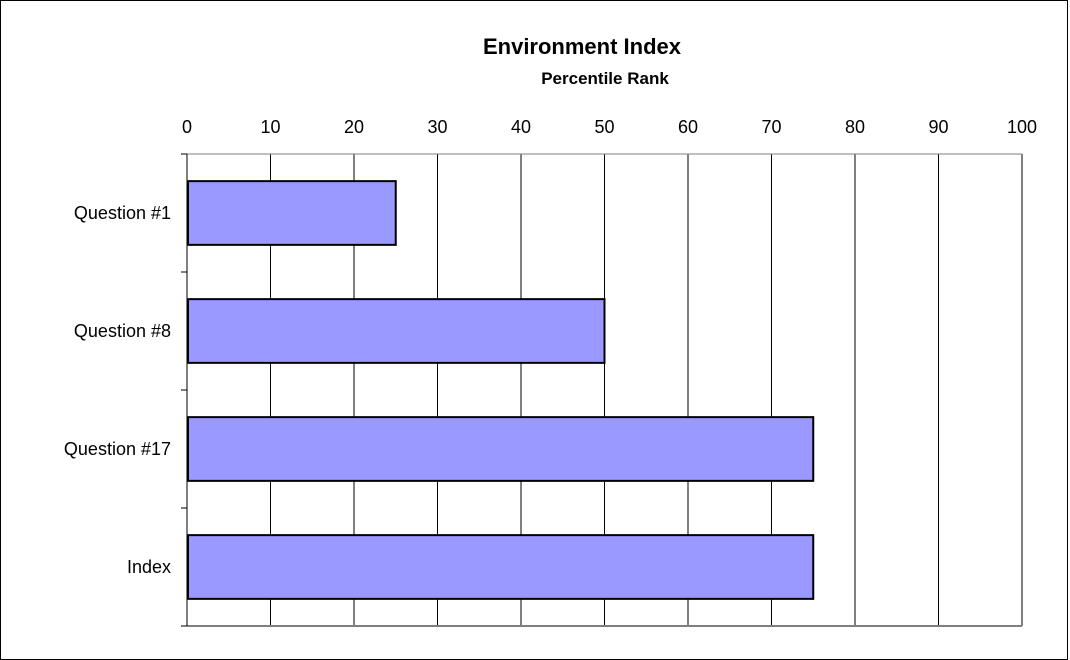 Image resolution: width=1070 pixels, height=660 pixels. What do you see at coordinates (521, 127) in the screenshot?
I see `x-tick-label-40: 40` at bounding box center [521, 127].